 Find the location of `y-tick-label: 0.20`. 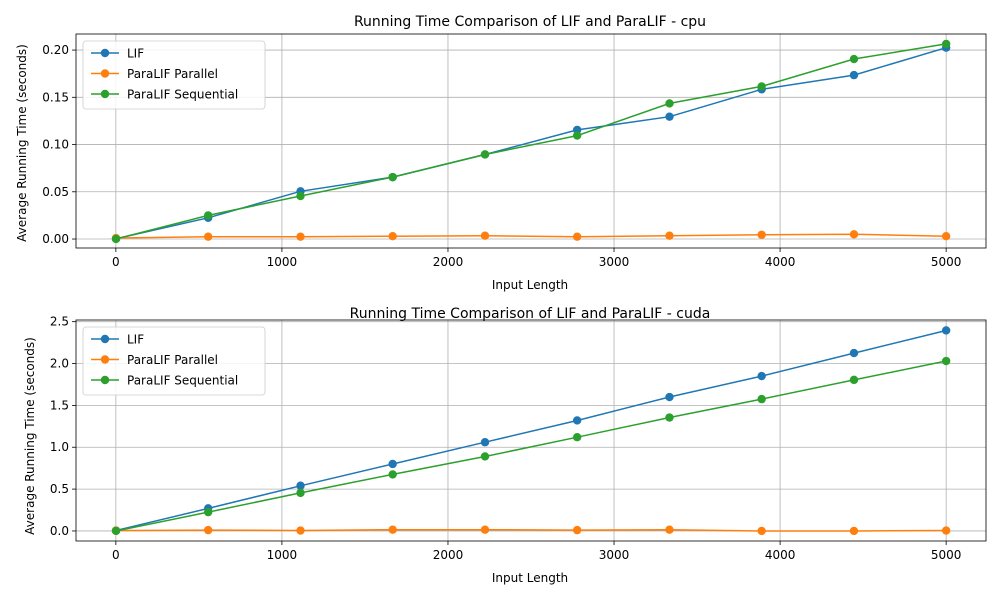

y-tick-label: 0.20 is located at coordinates (55, 50).